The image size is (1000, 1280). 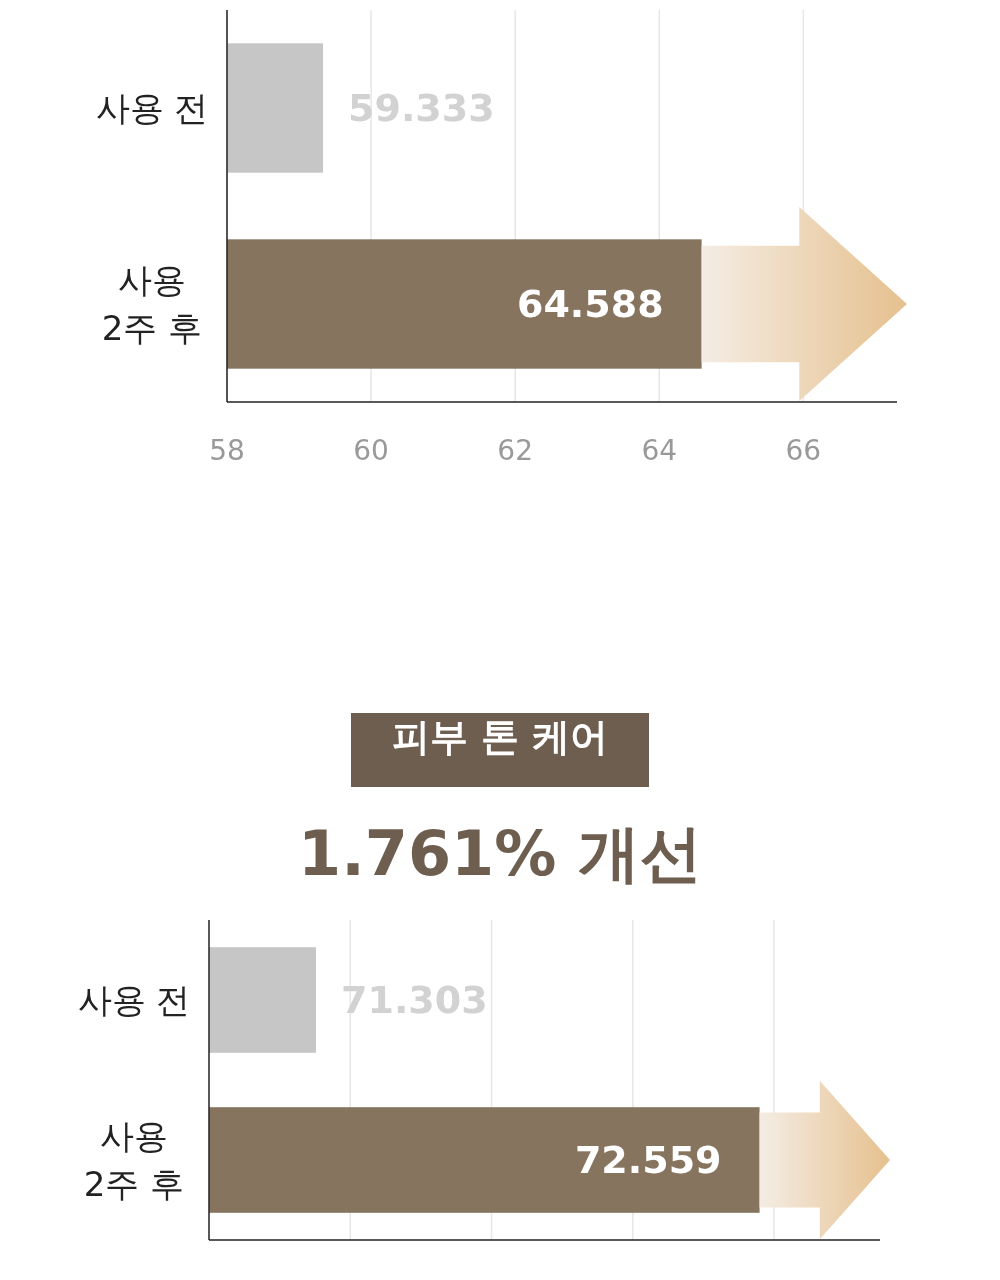 What do you see at coordinates (659, 450) in the screenshot?
I see `x-tick-label: 64` at bounding box center [659, 450].